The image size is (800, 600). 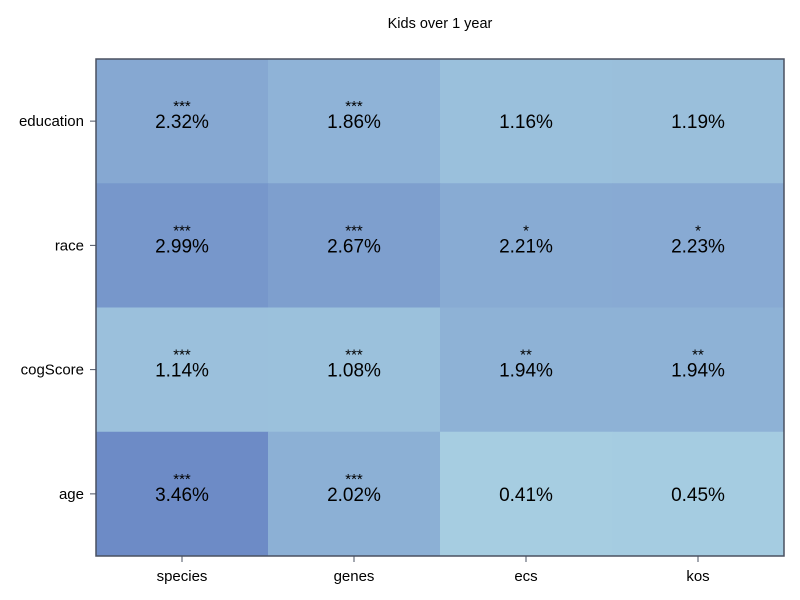 I want to click on heatmap-cell-education-species, so click(x=182, y=121).